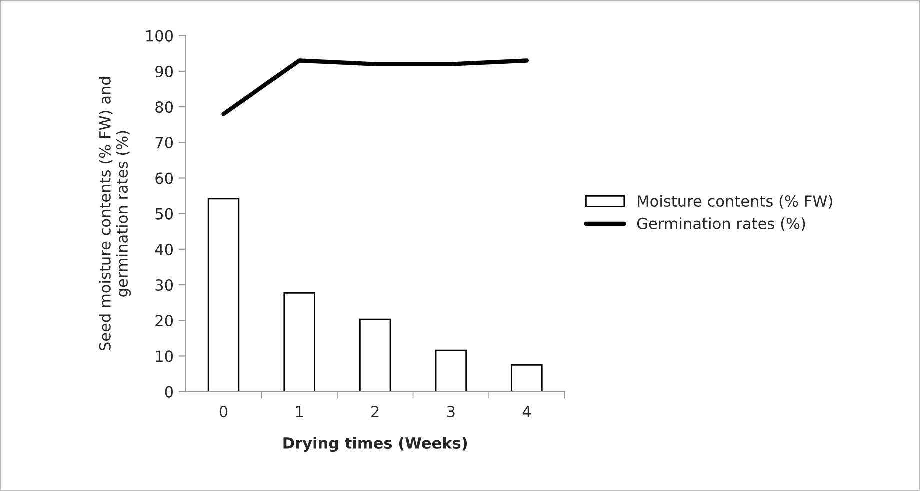  I want to click on y-tick-label: 50, so click(165, 214).